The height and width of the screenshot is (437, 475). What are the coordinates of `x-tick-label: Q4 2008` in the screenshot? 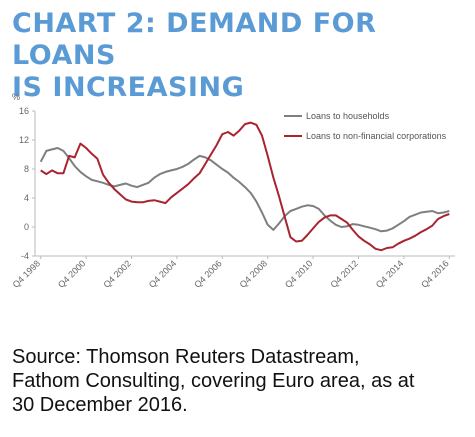 It's located at (253, 273).